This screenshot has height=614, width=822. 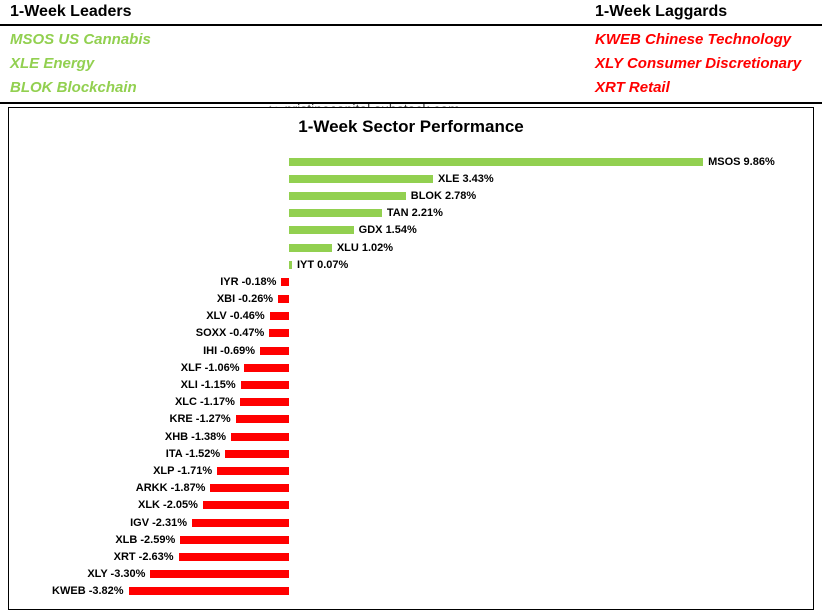 What do you see at coordinates (411, 367) in the screenshot?
I see `bar-row: XLF -1.06%` at bounding box center [411, 367].